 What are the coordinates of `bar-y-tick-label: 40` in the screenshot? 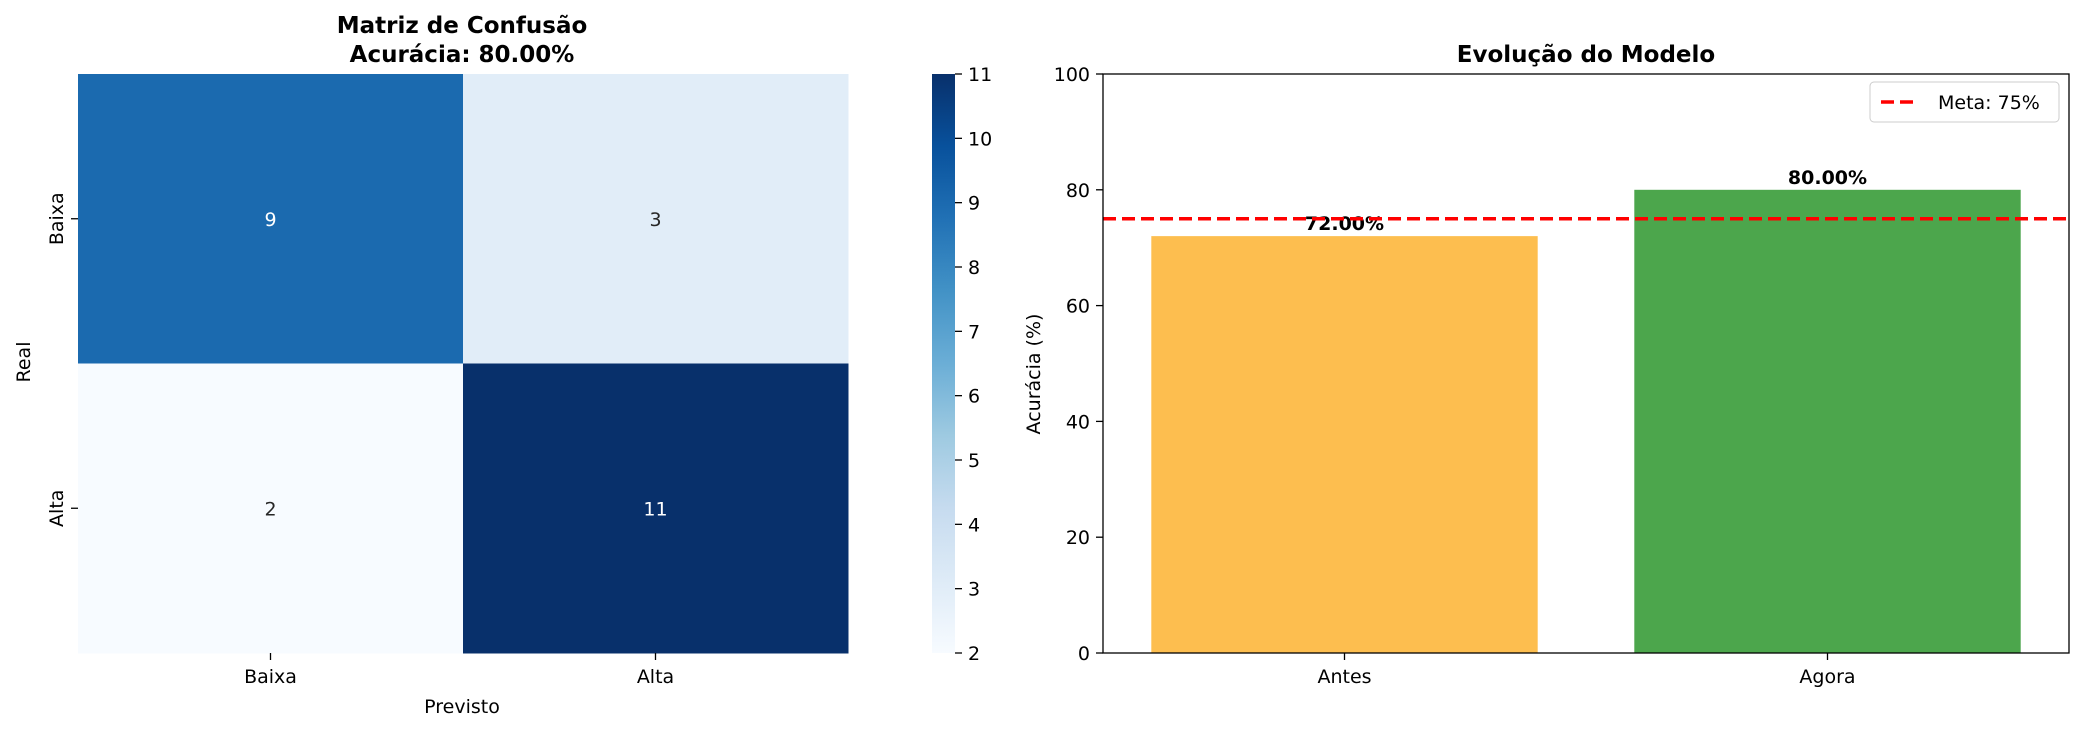 It's located at (1078, 422).